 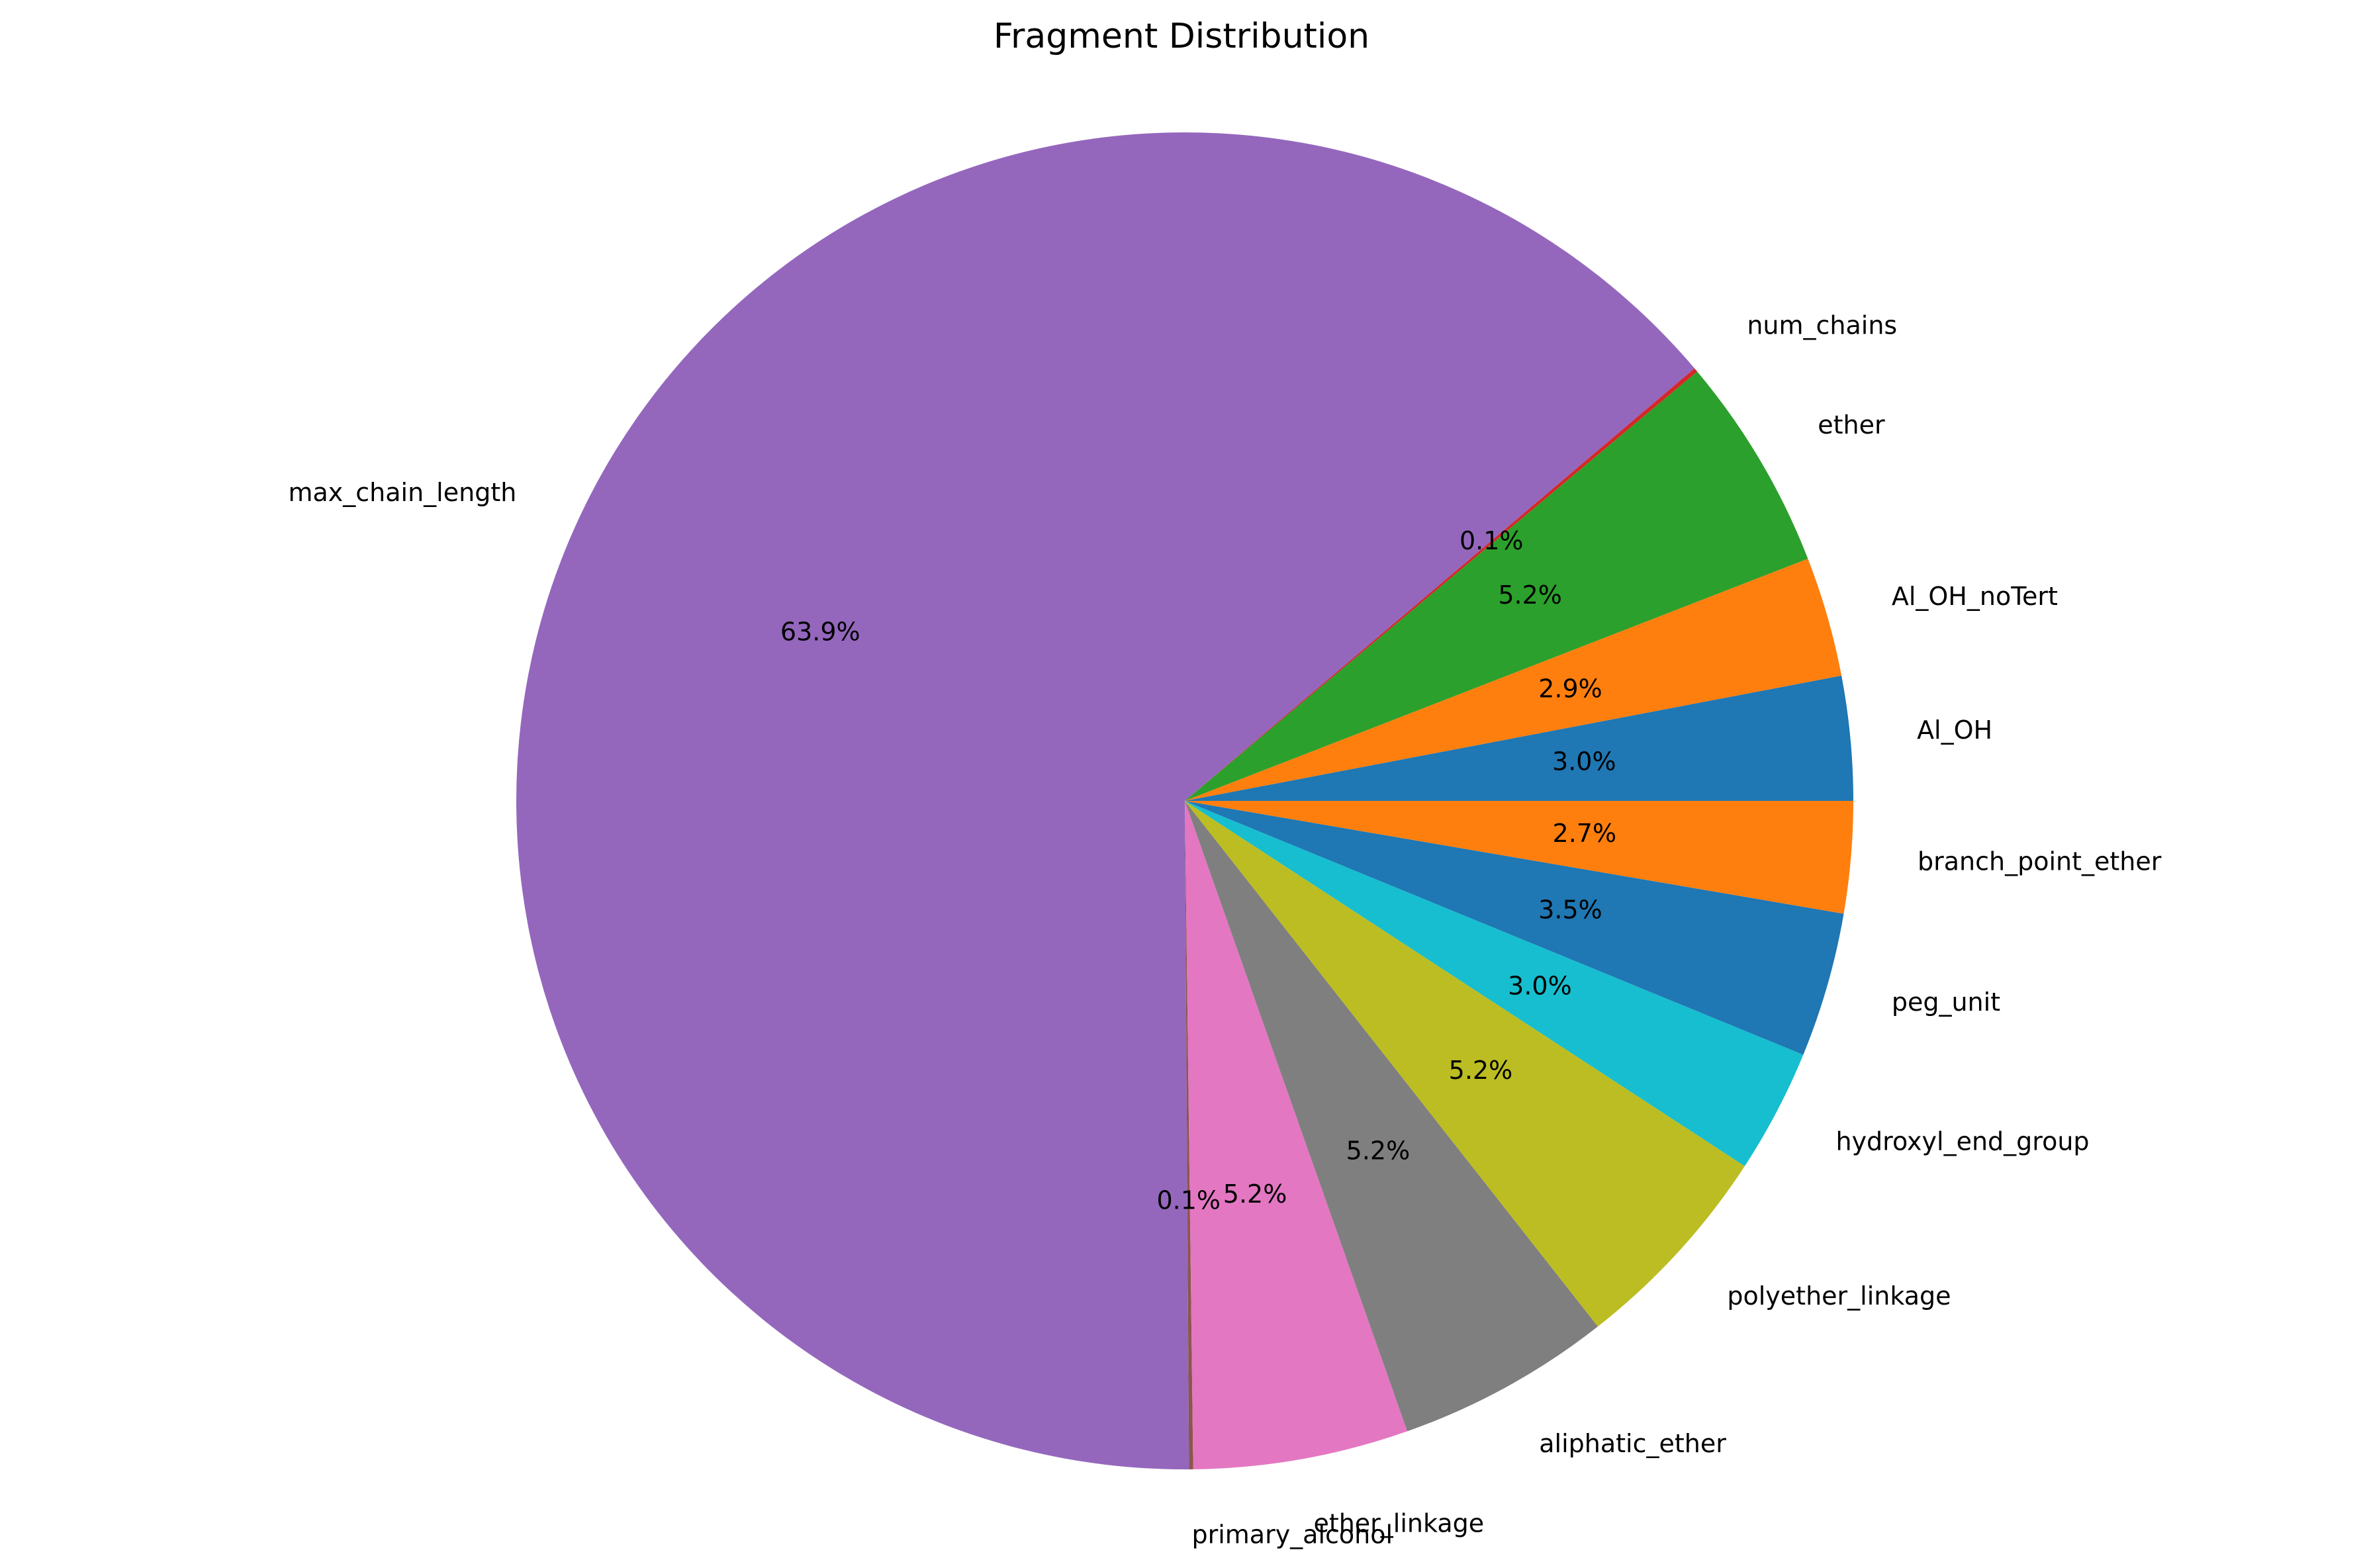 What do you see at coordinates (1519, 857) in the screenshot?
I see `pie-slice-branch-point-ether` at bounding box center [1519, 857].